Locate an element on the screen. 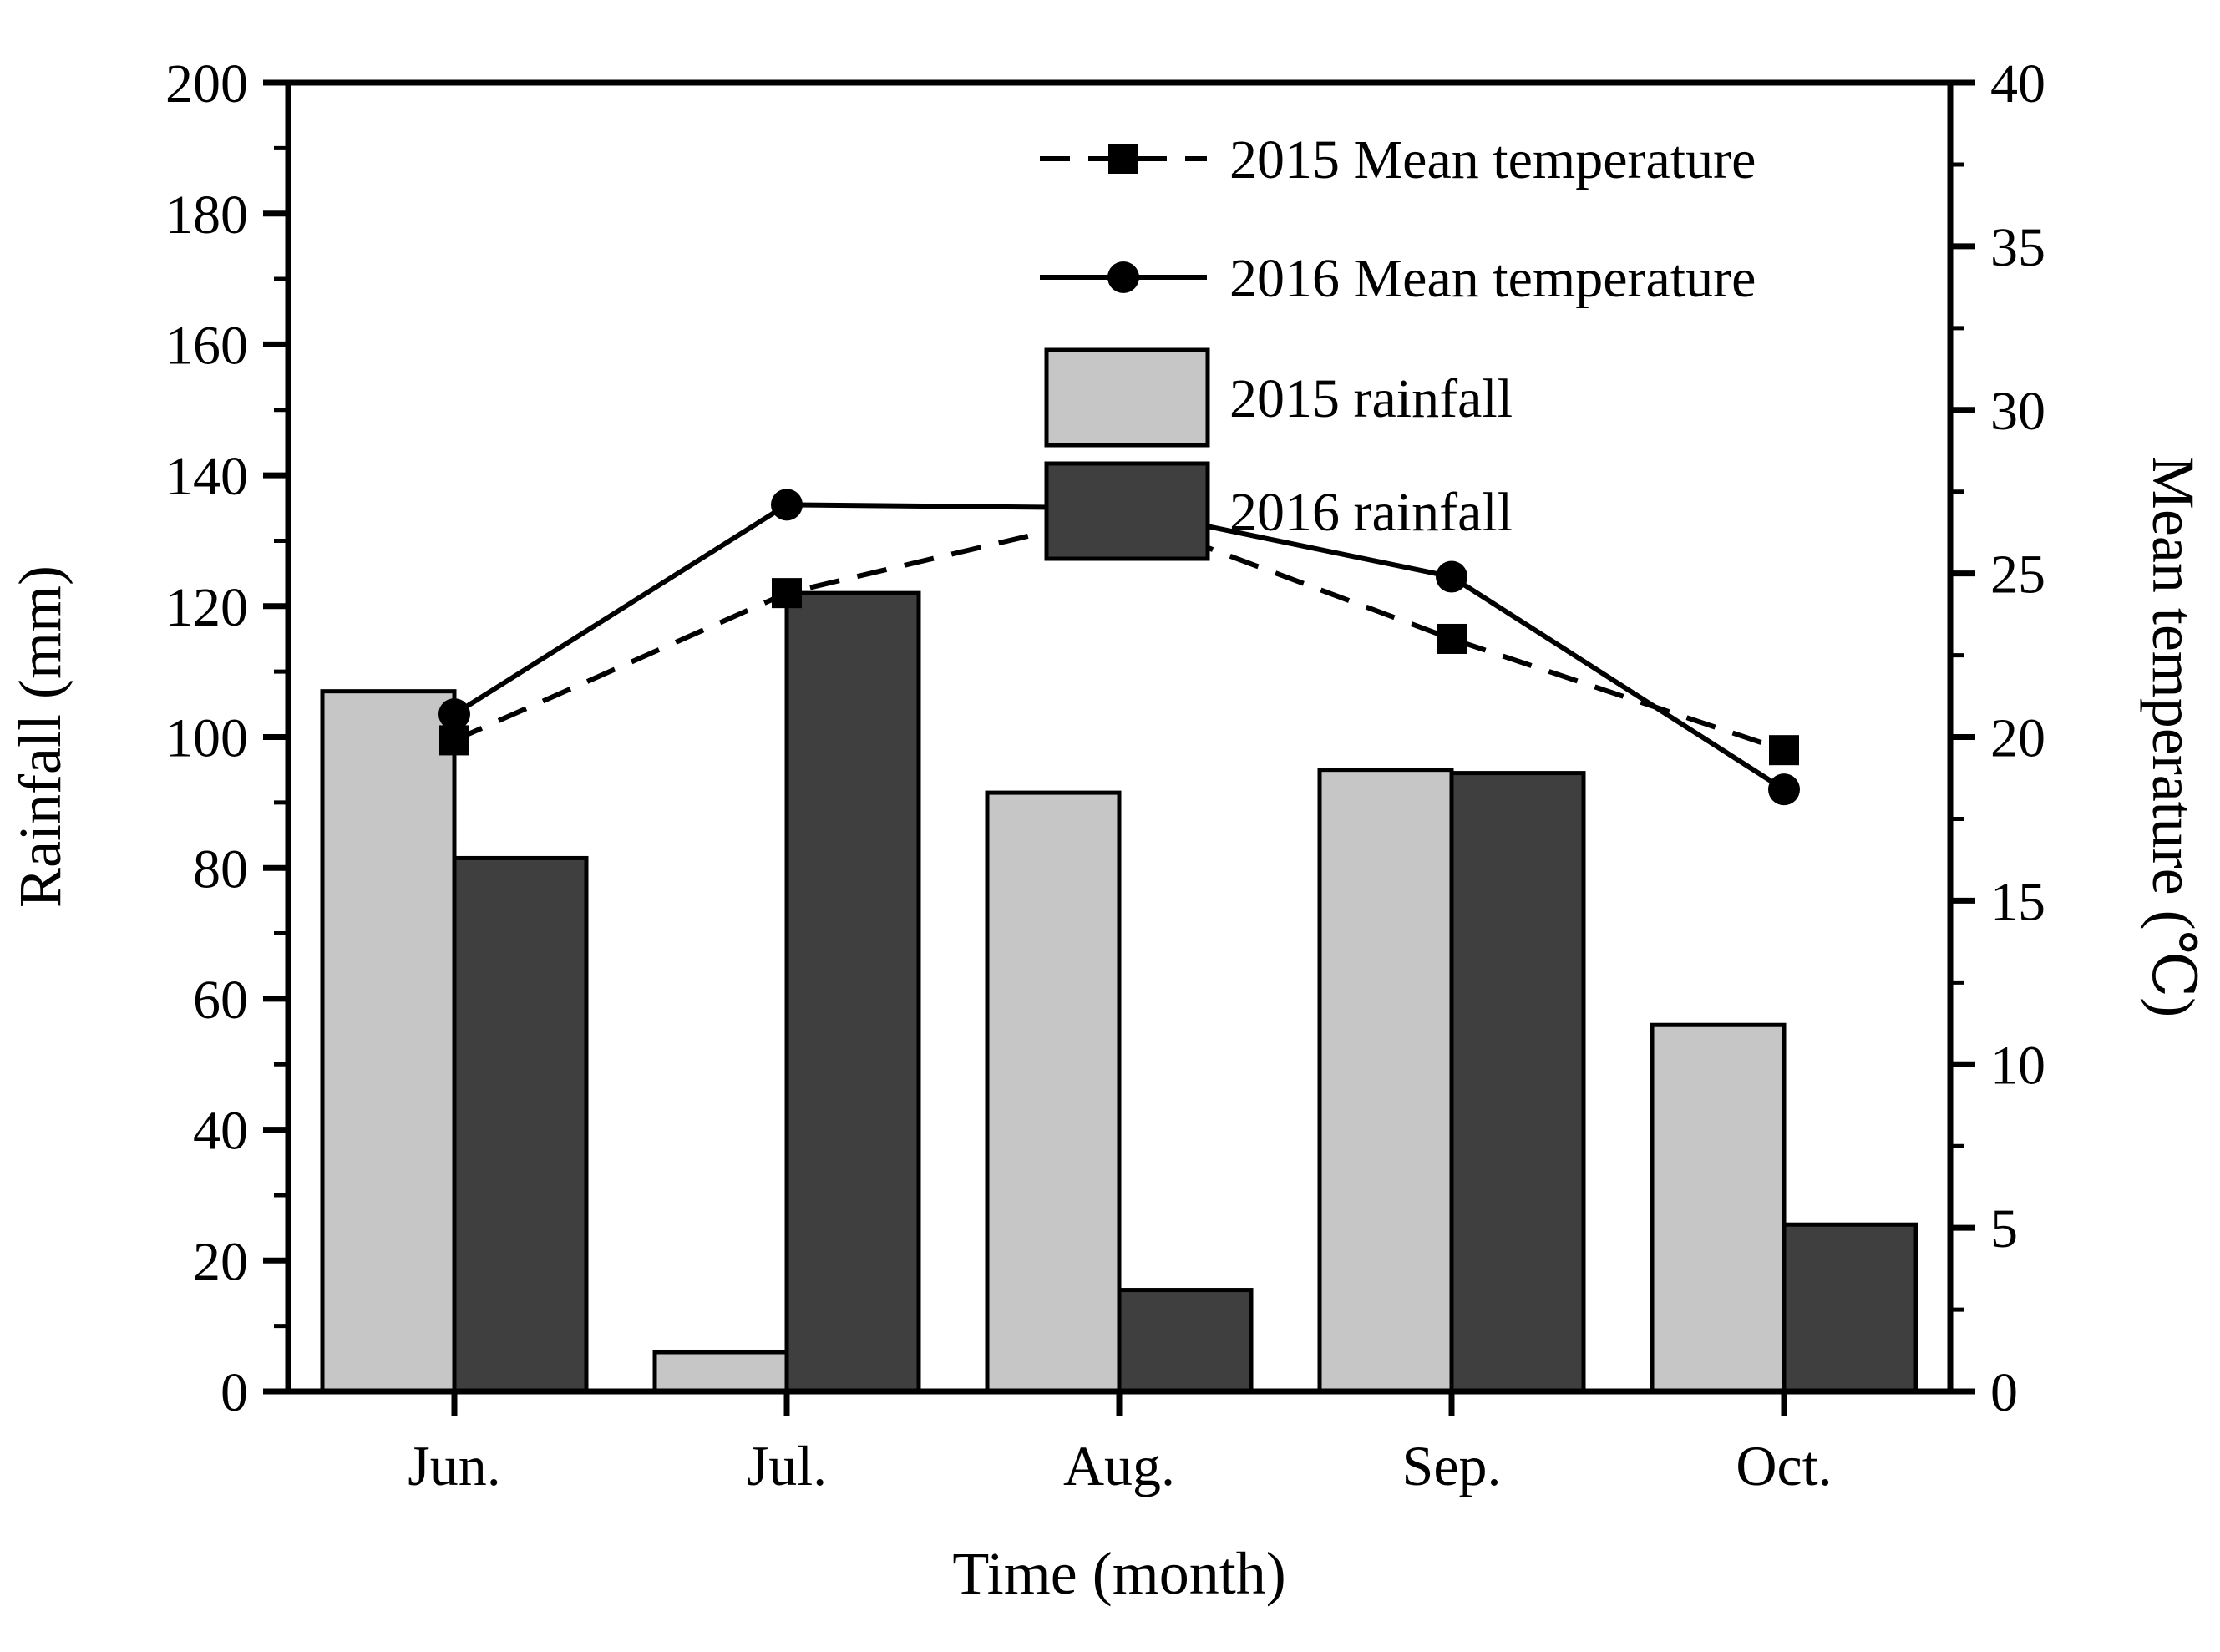 The image size is (2220, 1652). legend-label-2016-rainfall: 2016 rainfall is located at coordinates (1371, 512).